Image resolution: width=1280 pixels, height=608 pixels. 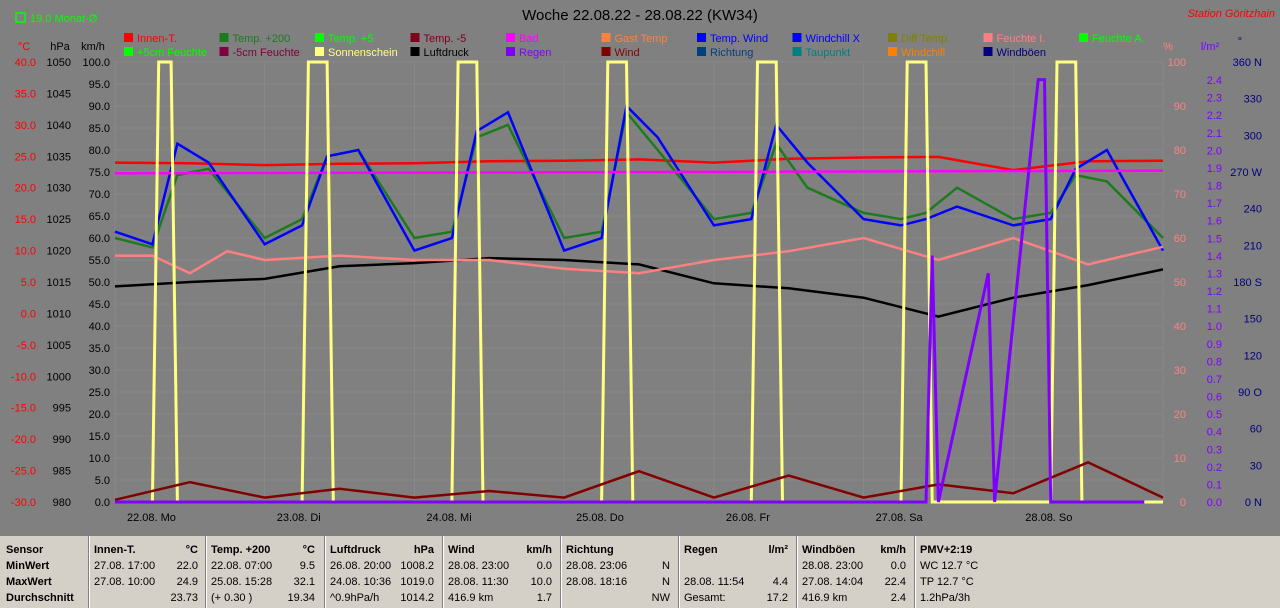 I want to click on wind-tick-label: 20.0, so click(x=99, y=415).